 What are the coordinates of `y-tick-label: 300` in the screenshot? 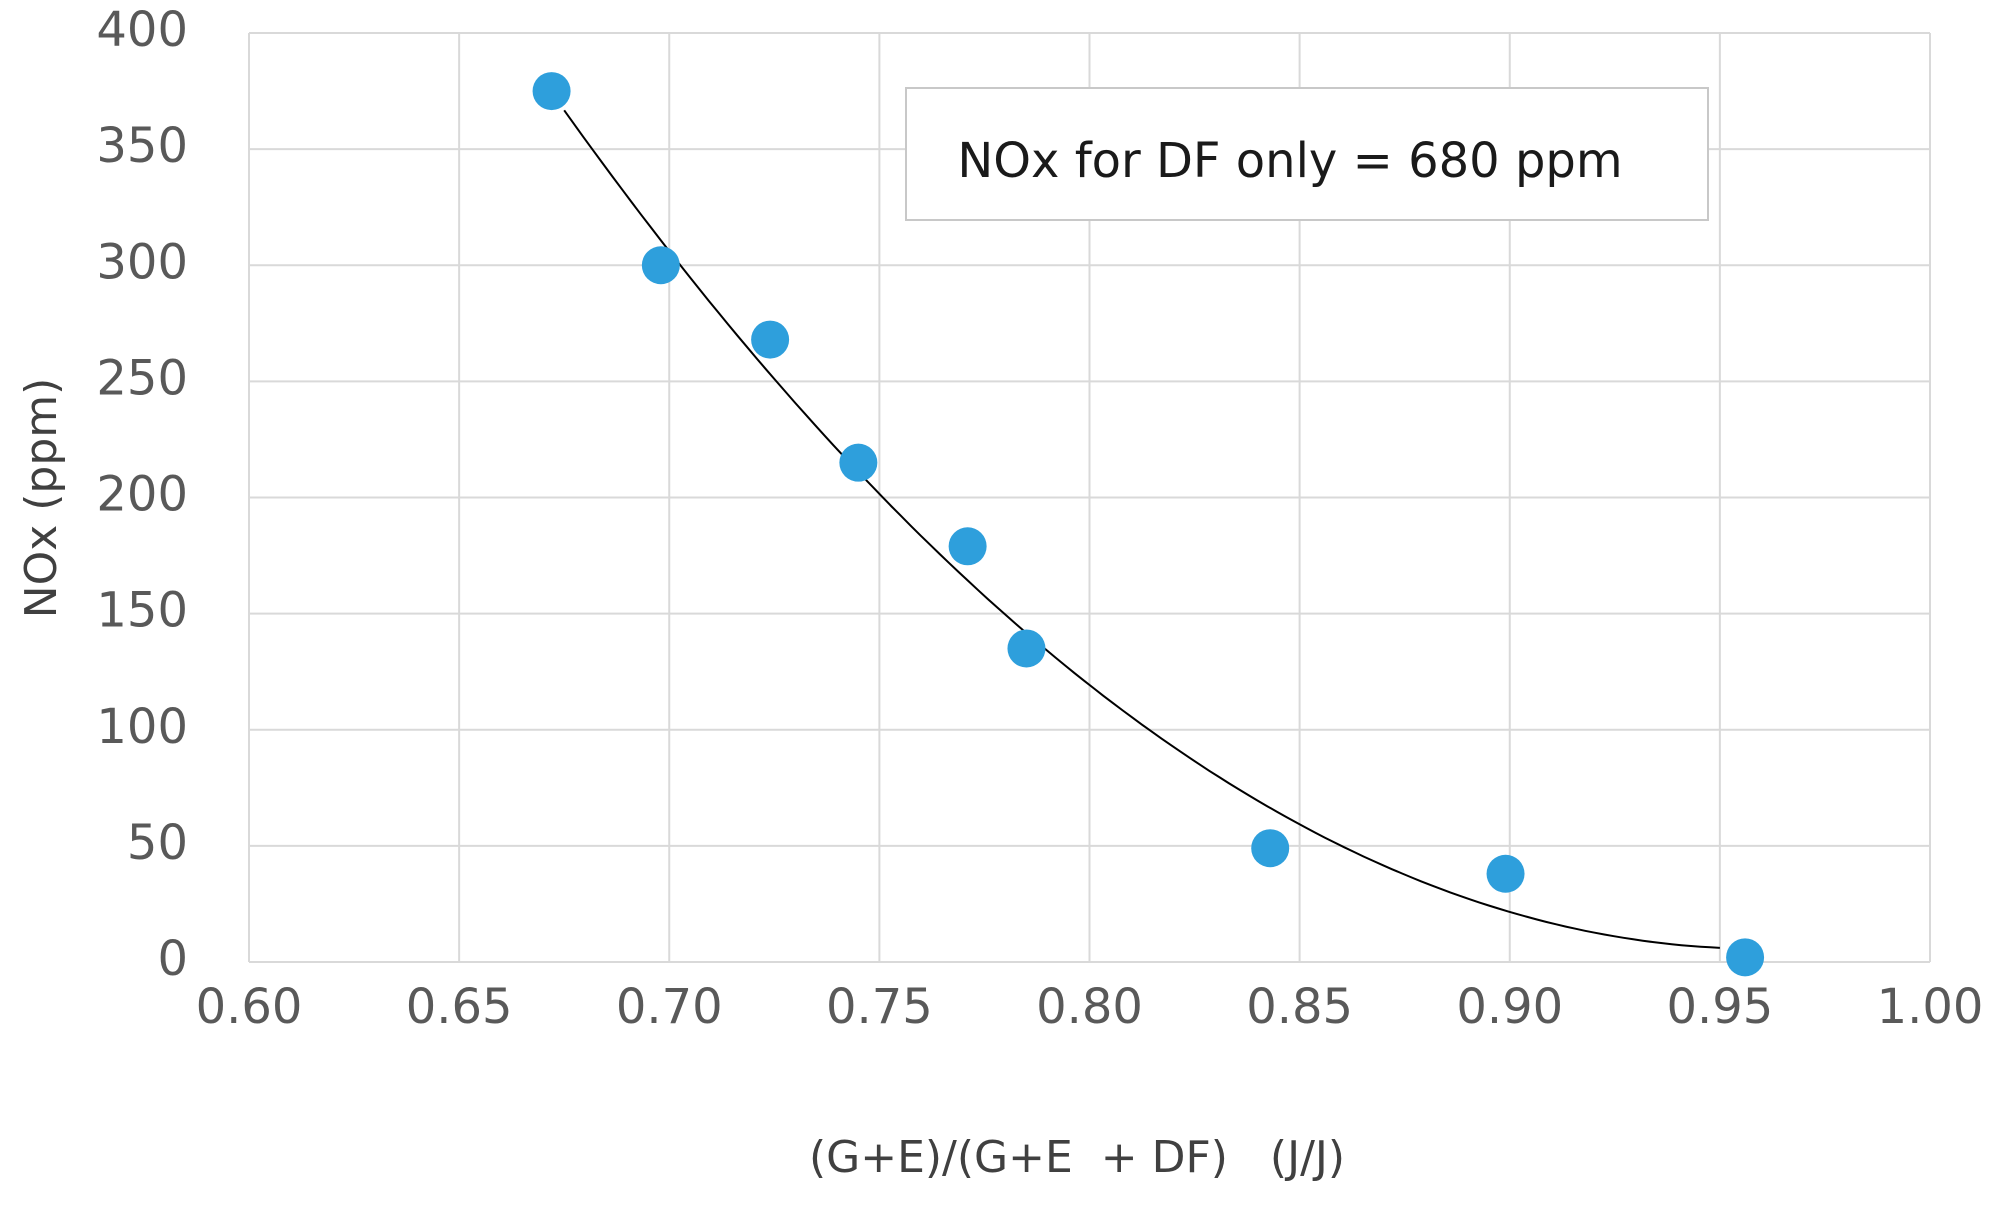 It's located at (142, 262).